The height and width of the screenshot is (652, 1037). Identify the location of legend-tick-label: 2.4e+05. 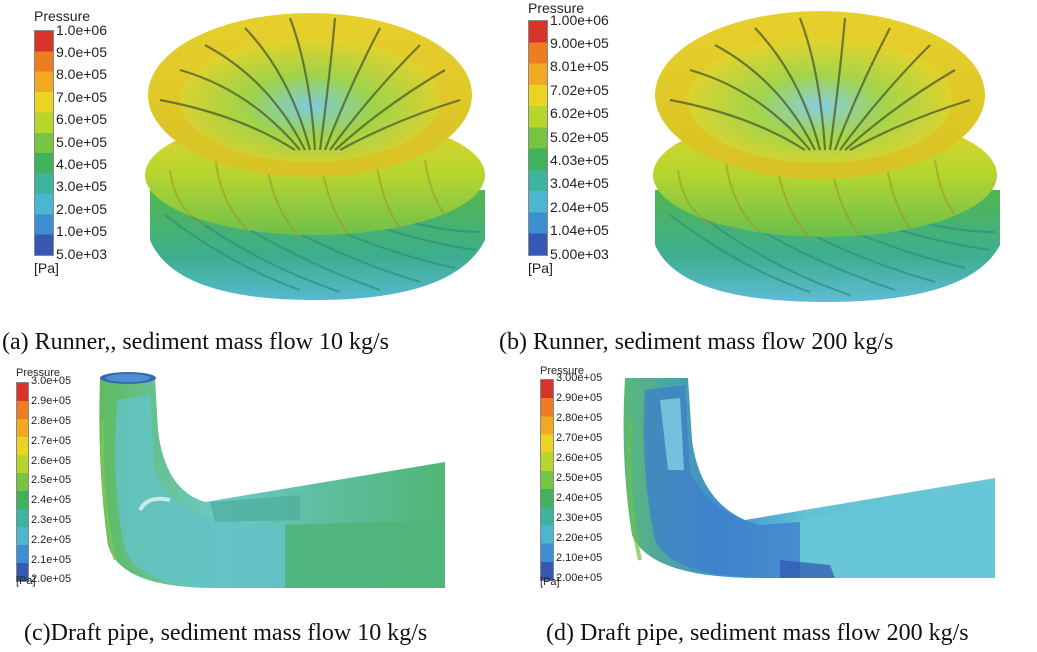
(51, 500).